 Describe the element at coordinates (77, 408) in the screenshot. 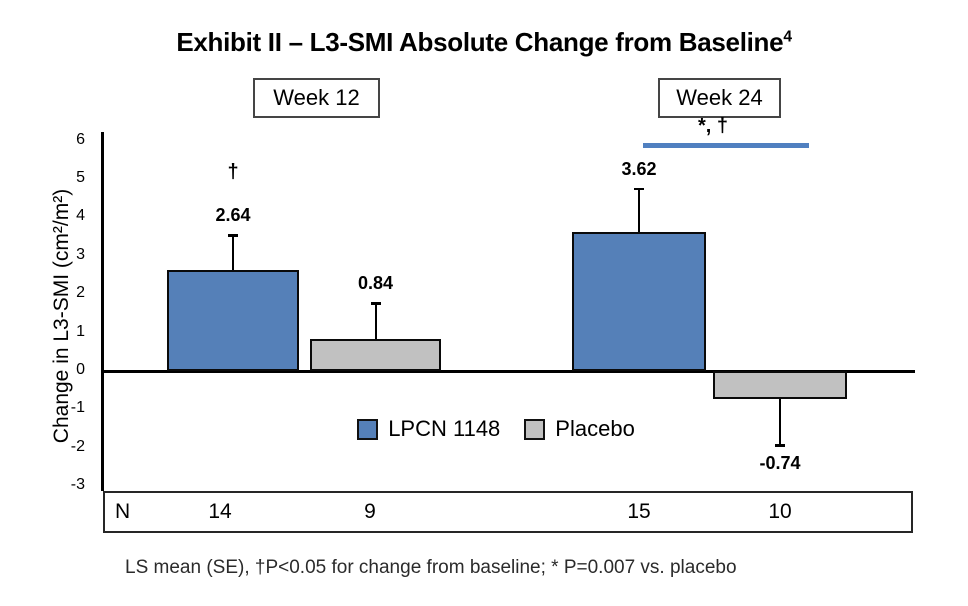

I see `y-tick-label--1: -1` at that location.